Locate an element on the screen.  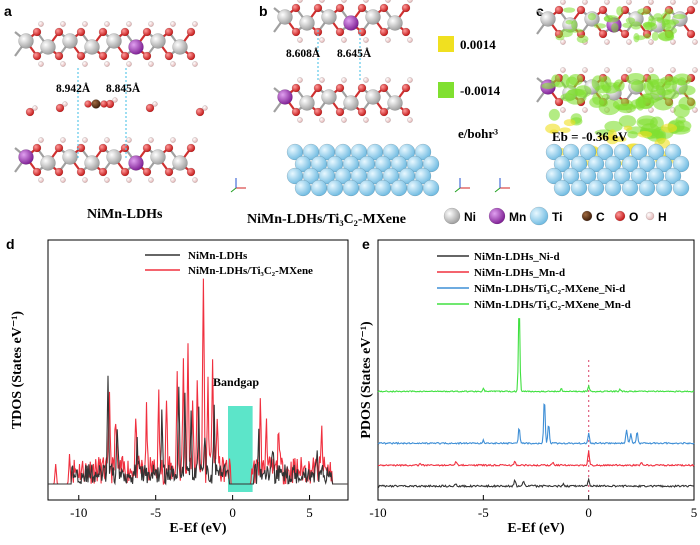
element-legend-label: Mn is located at coordinates (517, 217).